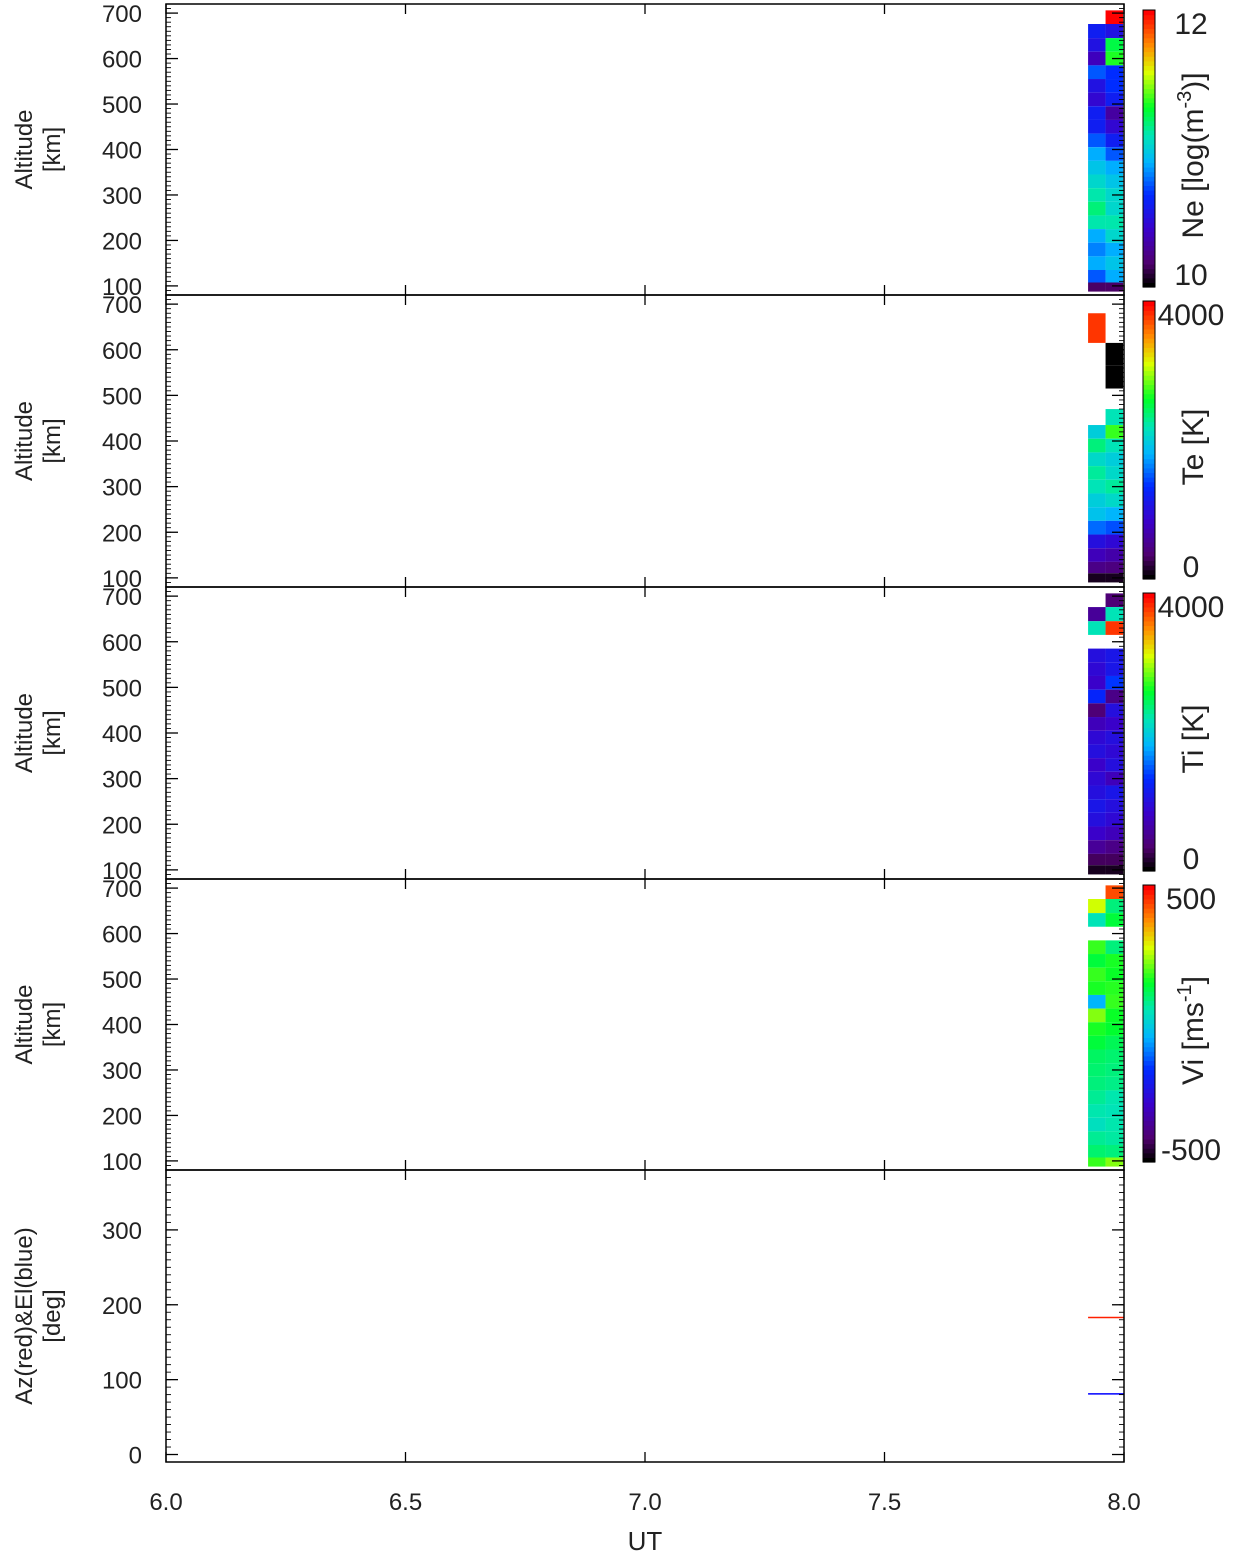 This screenshot has width=1236, height=1564. Describe the element at coordinates (24, 1024) in the screenshot. I see `y-axis-title: Altitude` at that location.